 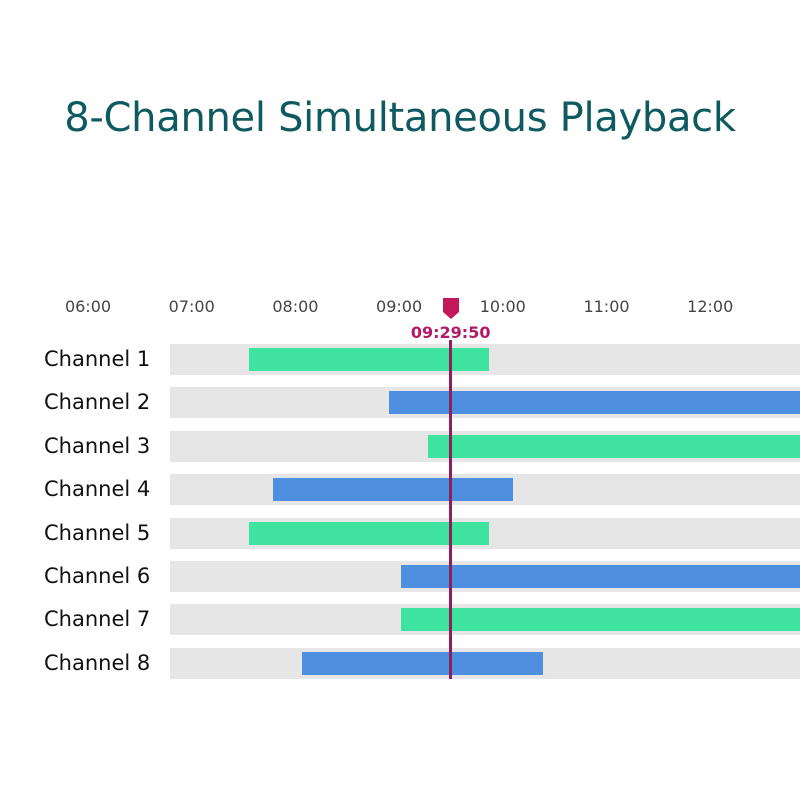 What do you see at coordinates (450, 332) in the screenshot?
I see `playhead-time: 09:29:50` at bounding box center [450, 332].